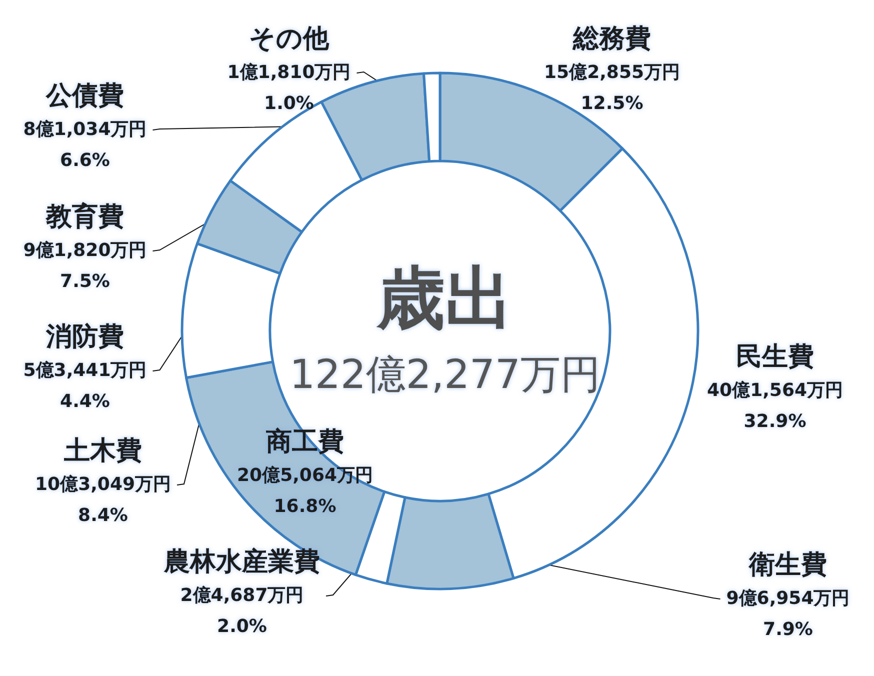 The height and width of the screenshot is (676, 874). Describe the element at coordinates (242, 611) in the screenshot. I see `data-label: 2億4,687万円 2.0%` at that location.